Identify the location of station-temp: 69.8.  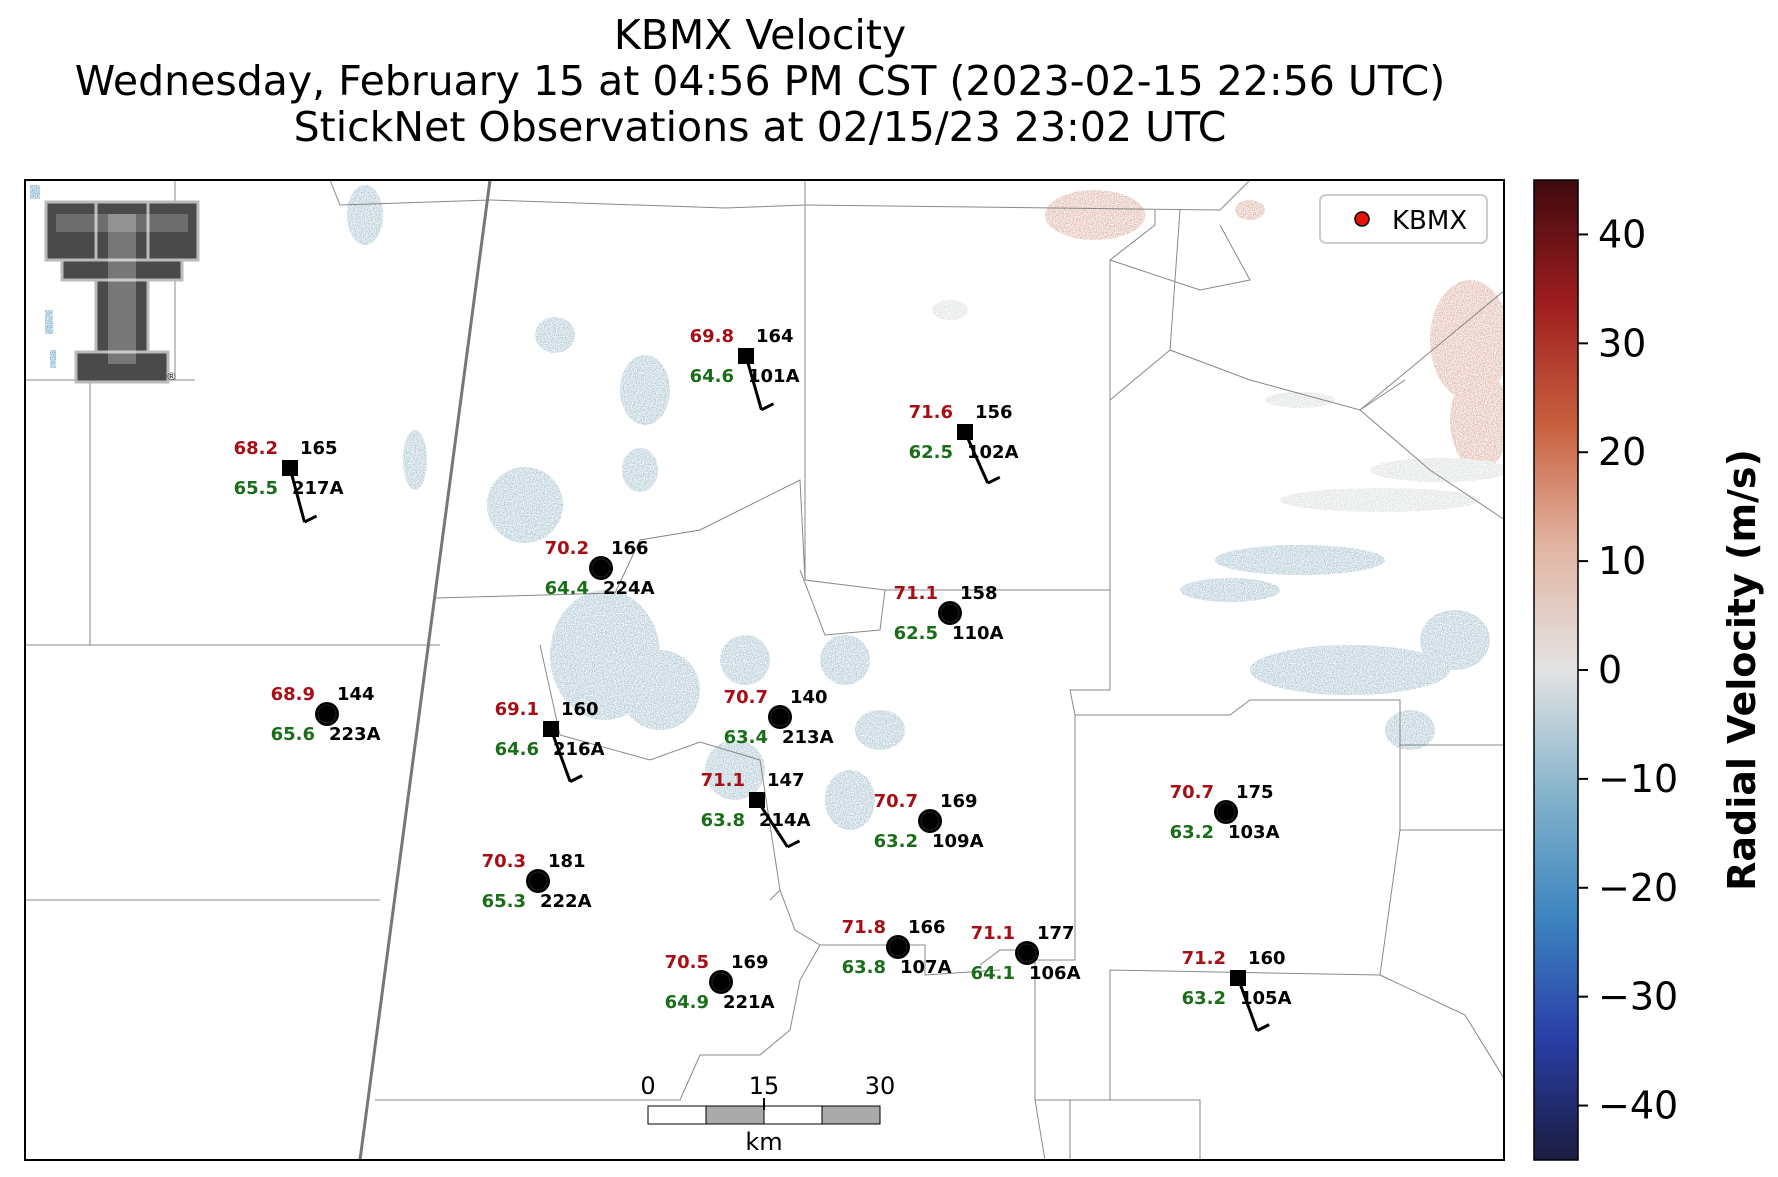
(712, 336).